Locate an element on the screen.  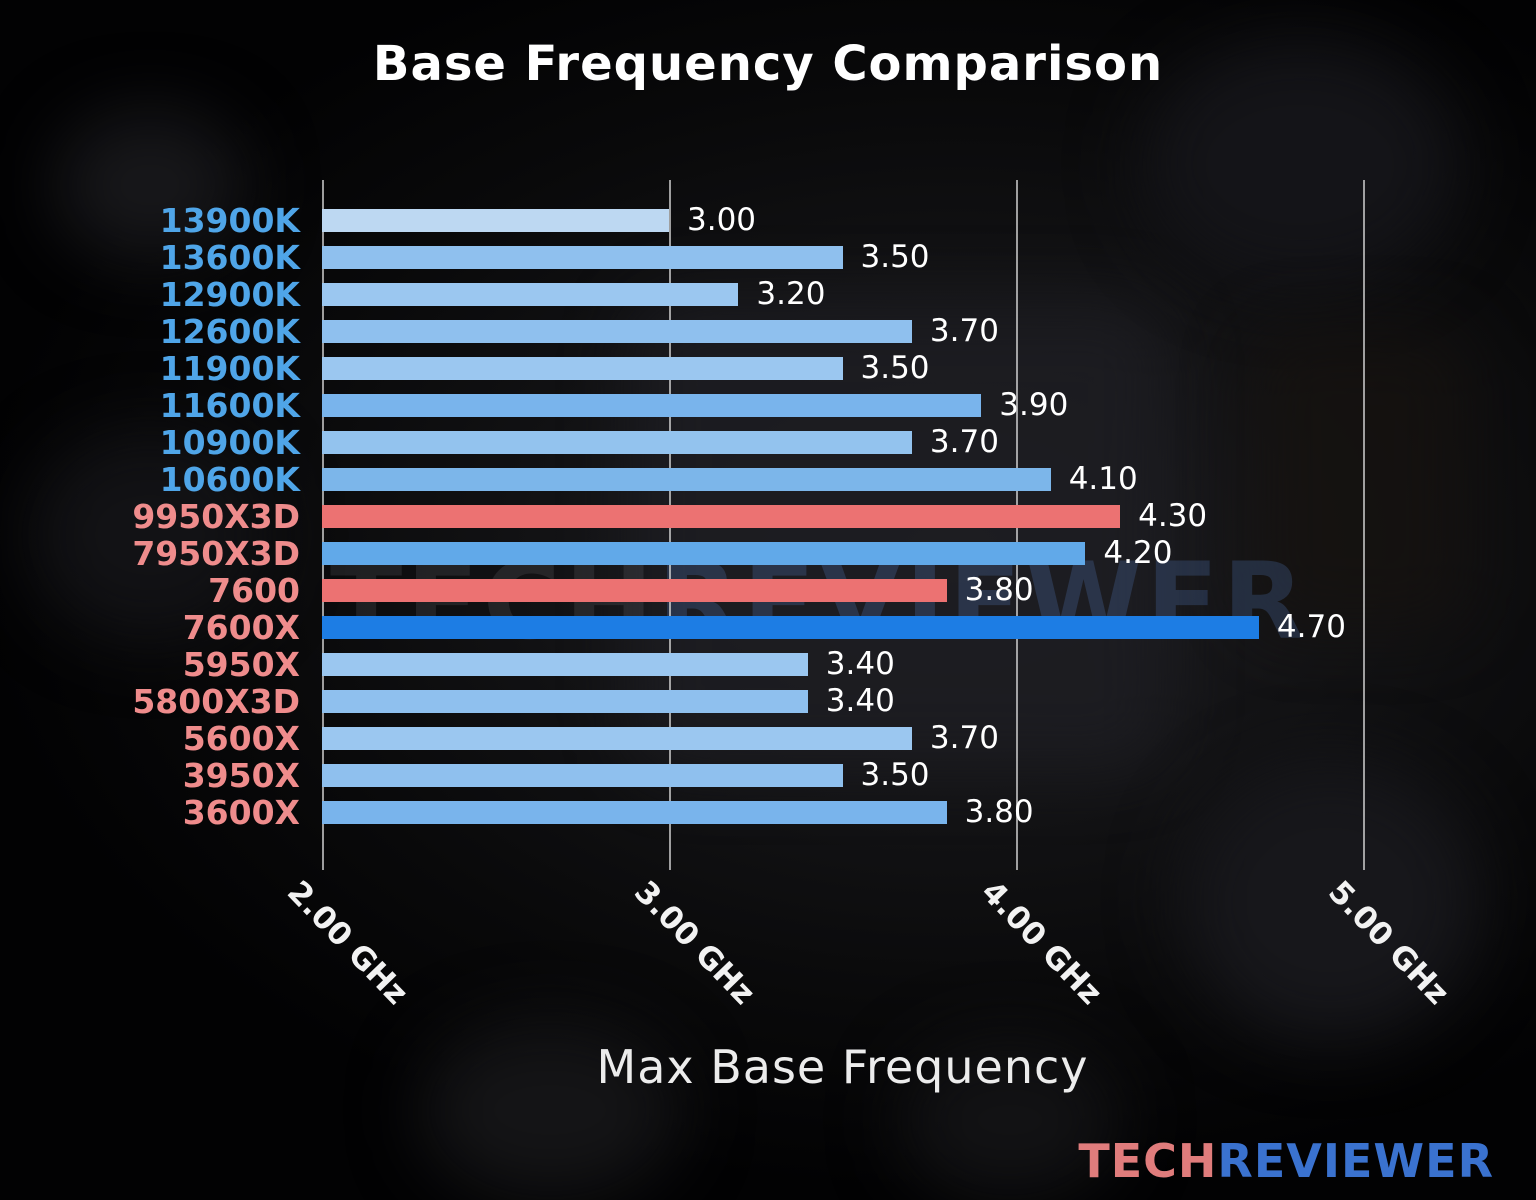
value-label: 4.10 is located at coordinates (1103, 479).